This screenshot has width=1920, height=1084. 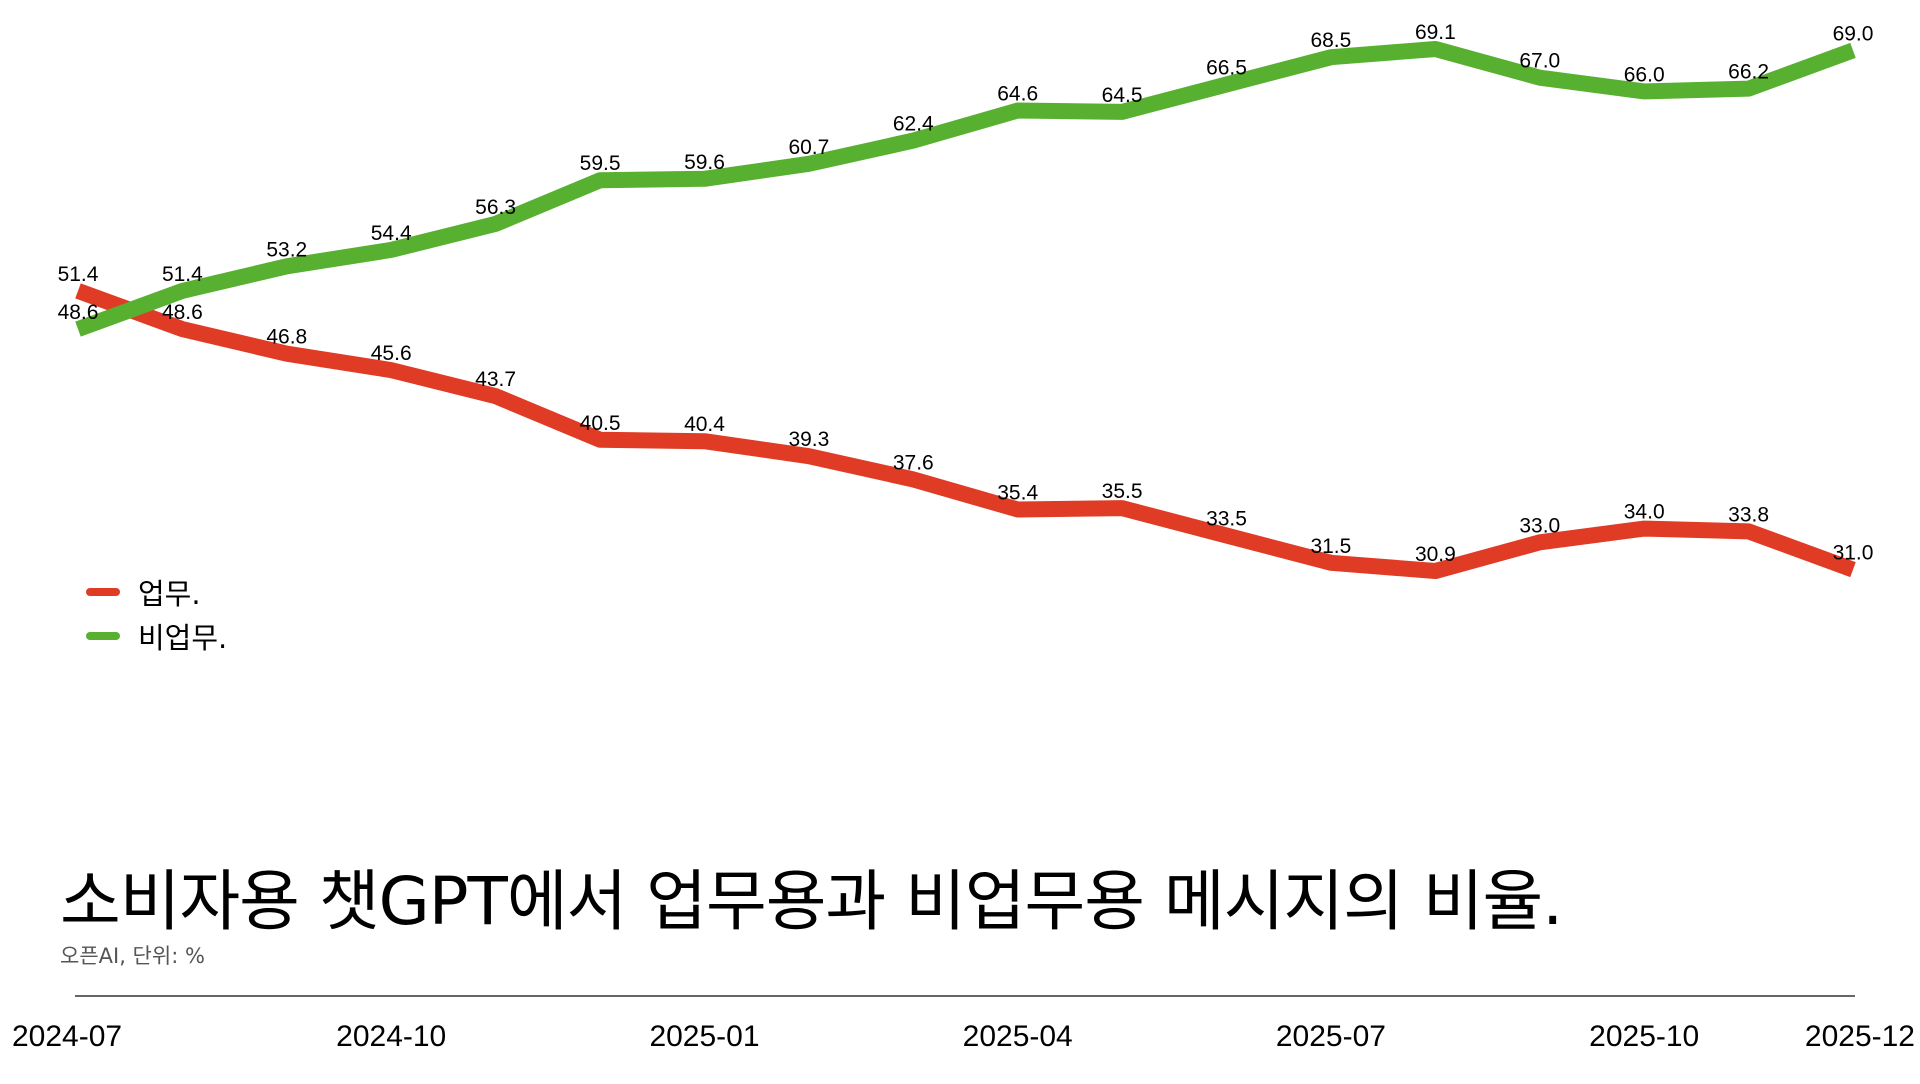 What do you see at coordinates (1435, 554) in the screenshot?
I see `data-label: 30.9` at bounding box center [1435, 554].